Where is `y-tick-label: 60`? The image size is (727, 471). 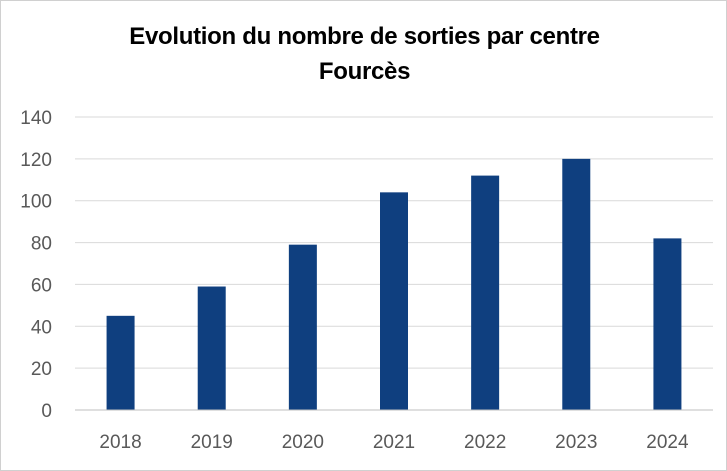
y-tick-label: 60 is located at coordinates (41, 285).